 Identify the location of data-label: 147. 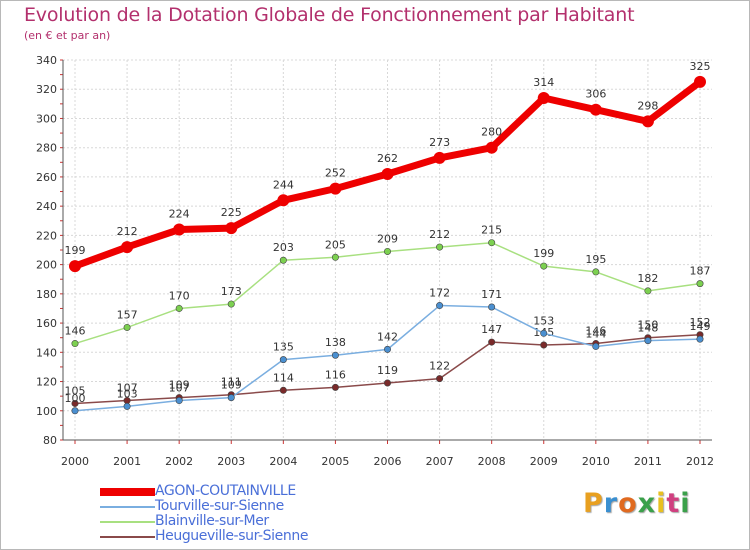
(491, 329).